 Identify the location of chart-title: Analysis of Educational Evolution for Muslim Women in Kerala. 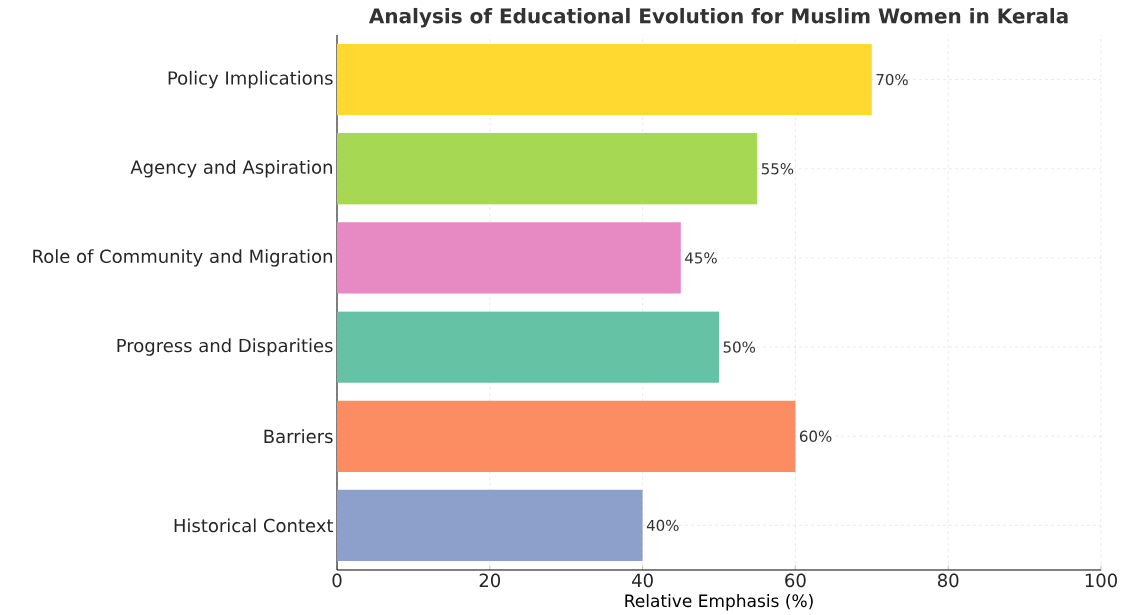
(718, 17).